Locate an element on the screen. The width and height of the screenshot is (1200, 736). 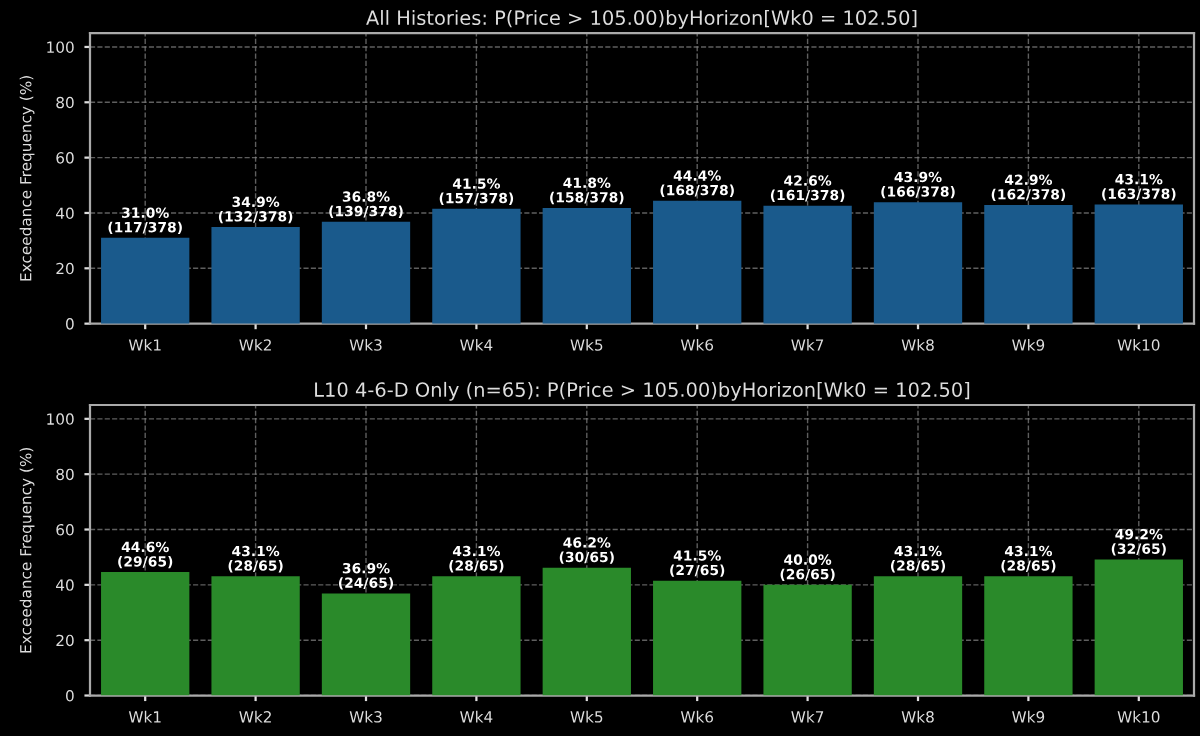
chart-title: L10 4-6-D Only (n=65): P(Price > 105.00)byHorizon[Wk0 = 102.50] is located at coordinates (642, 391).